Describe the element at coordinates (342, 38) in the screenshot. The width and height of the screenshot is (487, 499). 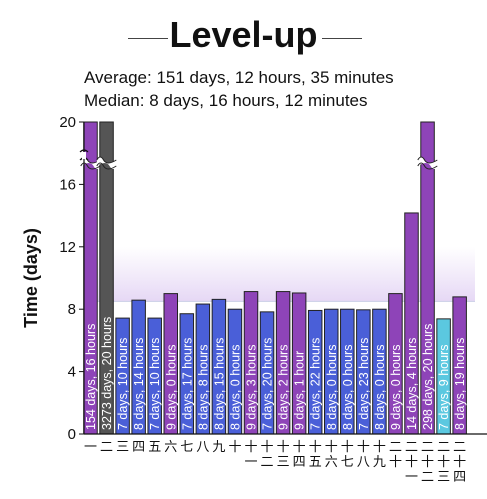
I see `title-rule-right` at that location.